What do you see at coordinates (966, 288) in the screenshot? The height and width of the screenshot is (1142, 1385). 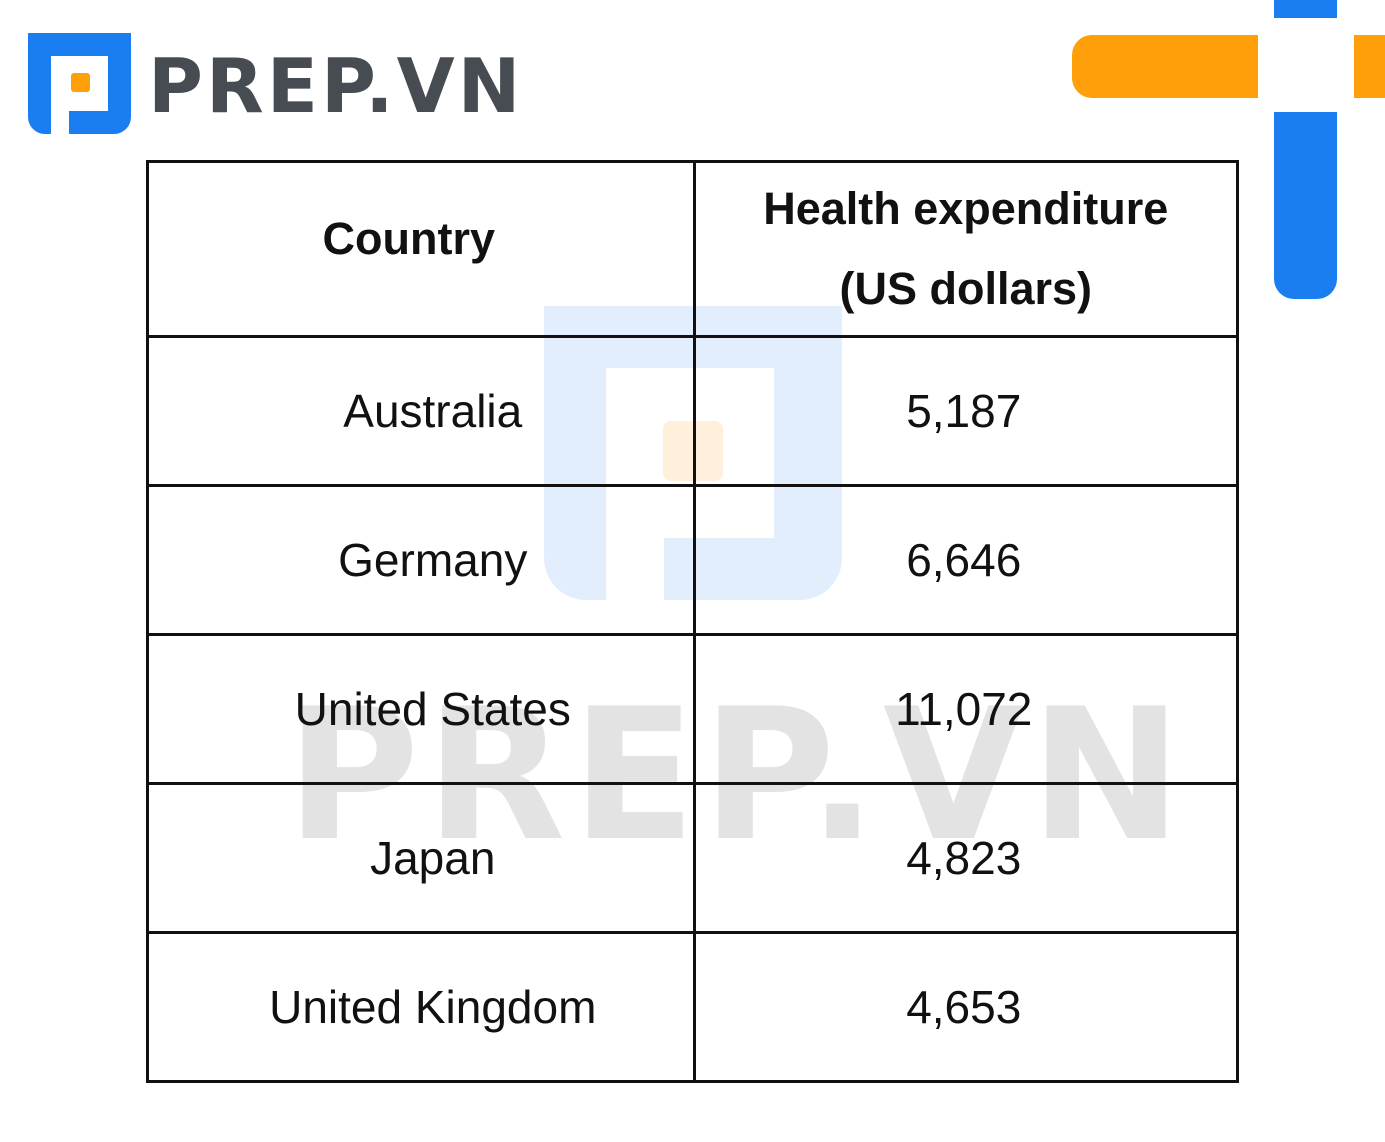 I see `header-value-line2: (US dollars)` at bounding box center [966, 288].